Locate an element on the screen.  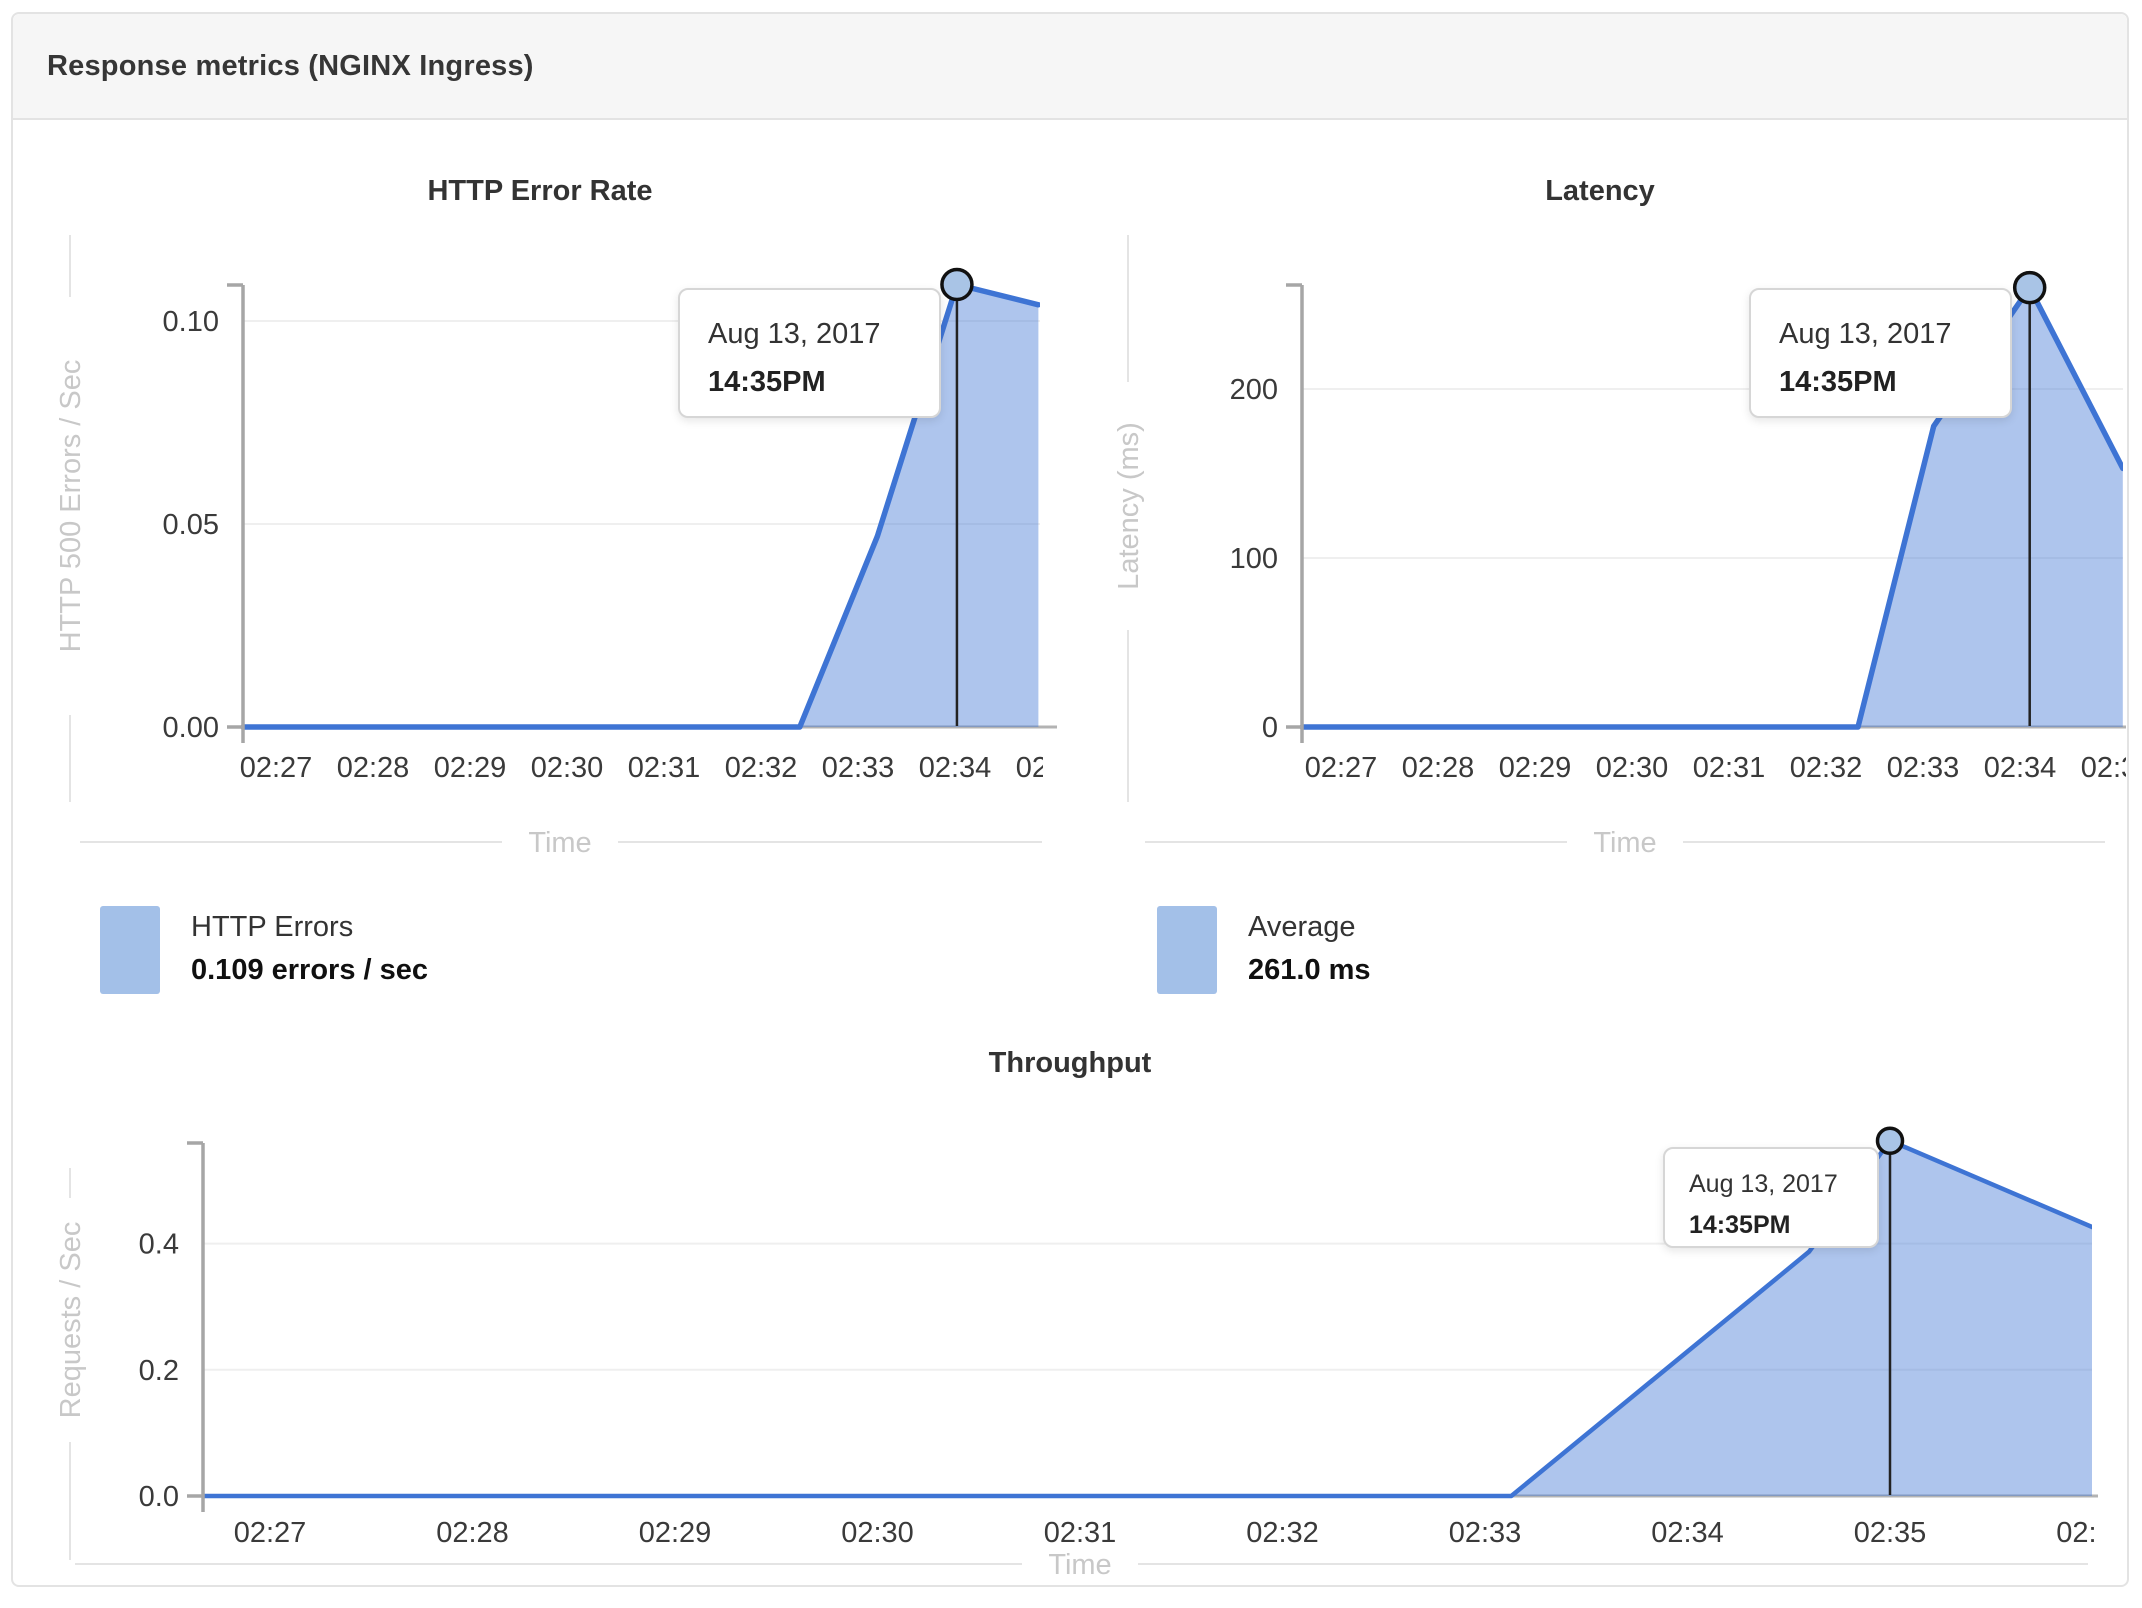
chart-title: Latency is located at coordinates (1600, 191).